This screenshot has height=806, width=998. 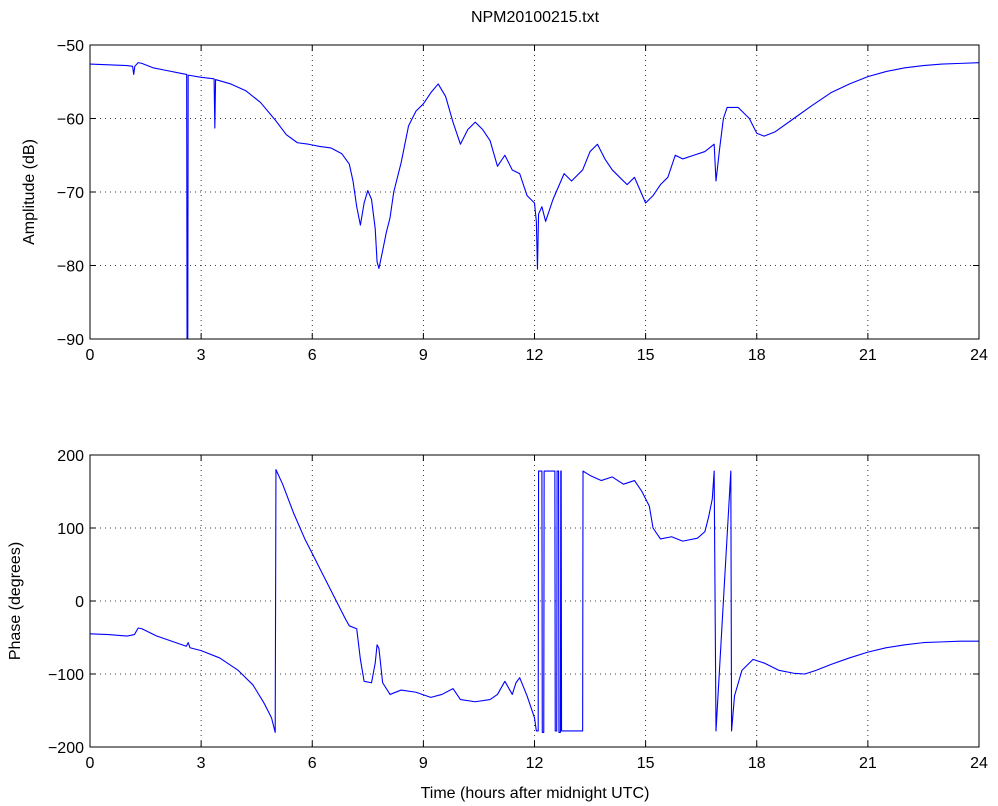 I want to click on amplitude-x-tick-label: 6, so click(x=312, y=355).